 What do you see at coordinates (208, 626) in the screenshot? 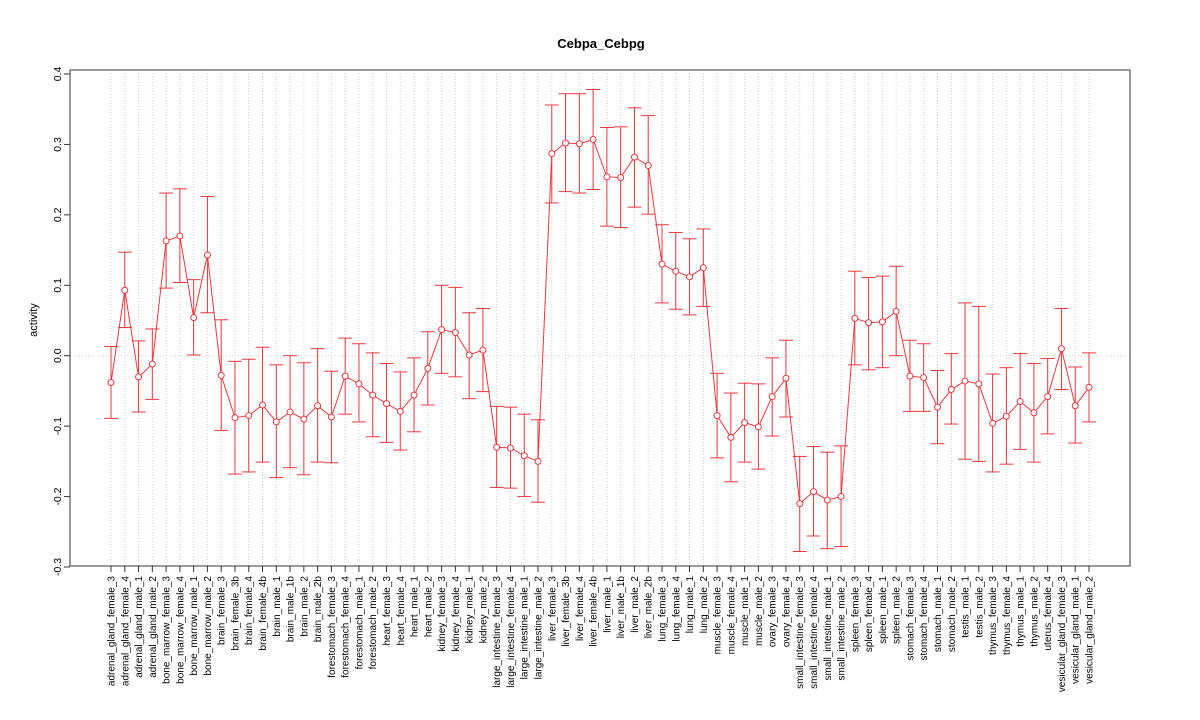
I see `x-tick-label: bone_marrow_male_2` at bounding box center [208, 626].